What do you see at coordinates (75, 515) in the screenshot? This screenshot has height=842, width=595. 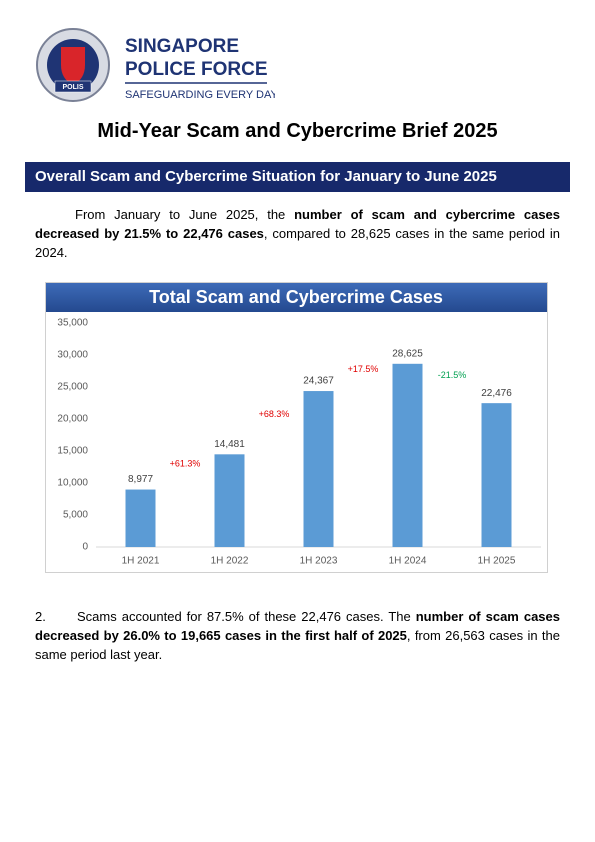 I see `y-tick-label: 5,000` at bounding box center [75, 515].